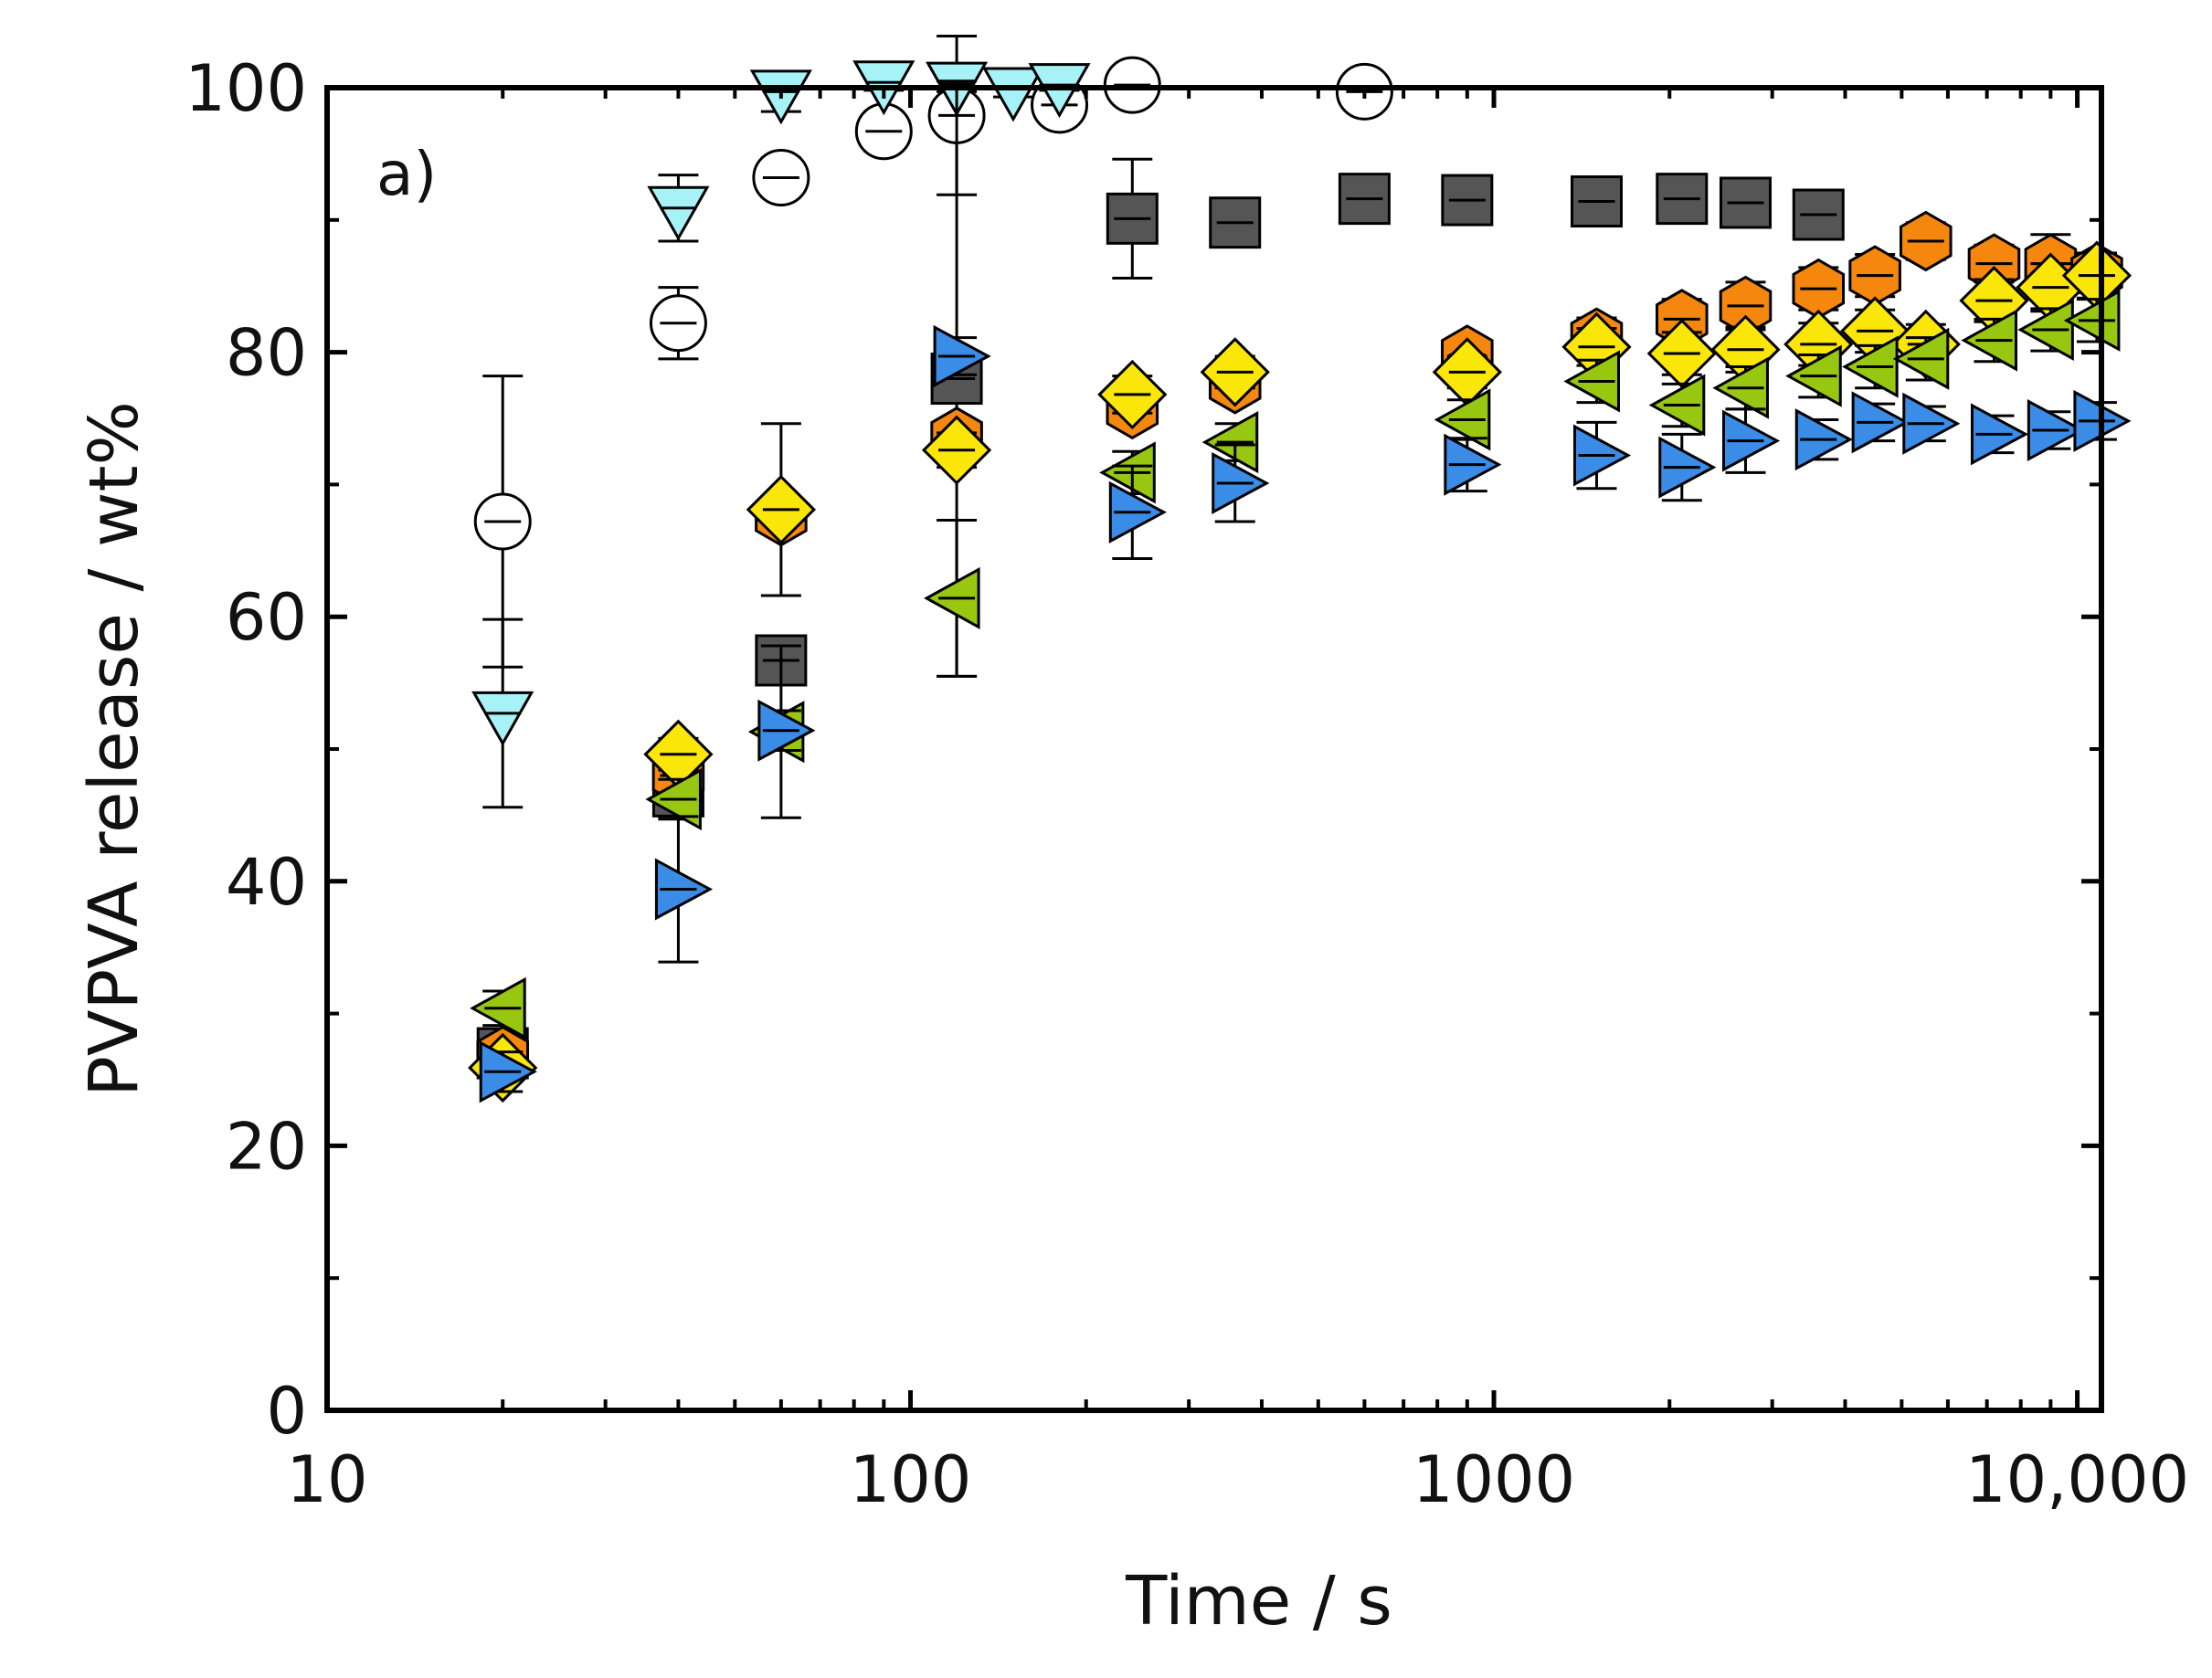  What do you see at coordinates (266, 617) in the screenshot?
I see `y-tick-label: 60` at bounding box center [266, 617].